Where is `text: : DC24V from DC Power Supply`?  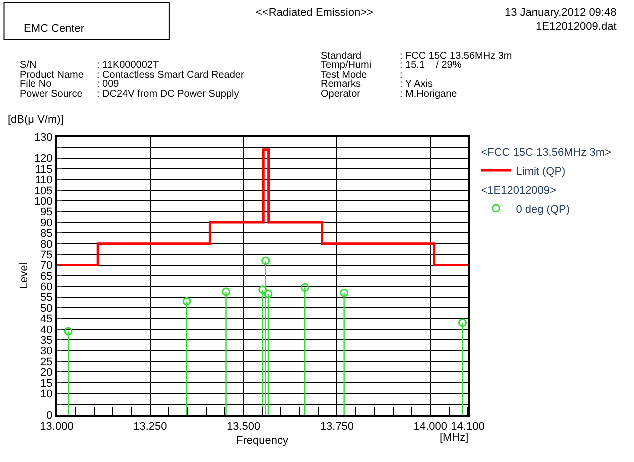
text: : DC24V from DC Power Supply is located at coordinates (168, 94).